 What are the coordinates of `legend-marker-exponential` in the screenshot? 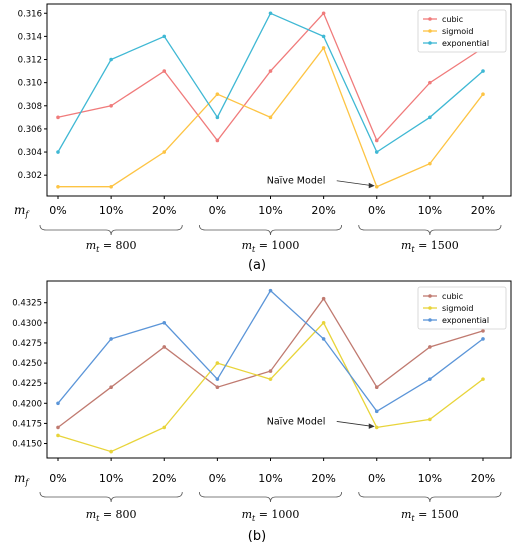 It's located at (430, 320).